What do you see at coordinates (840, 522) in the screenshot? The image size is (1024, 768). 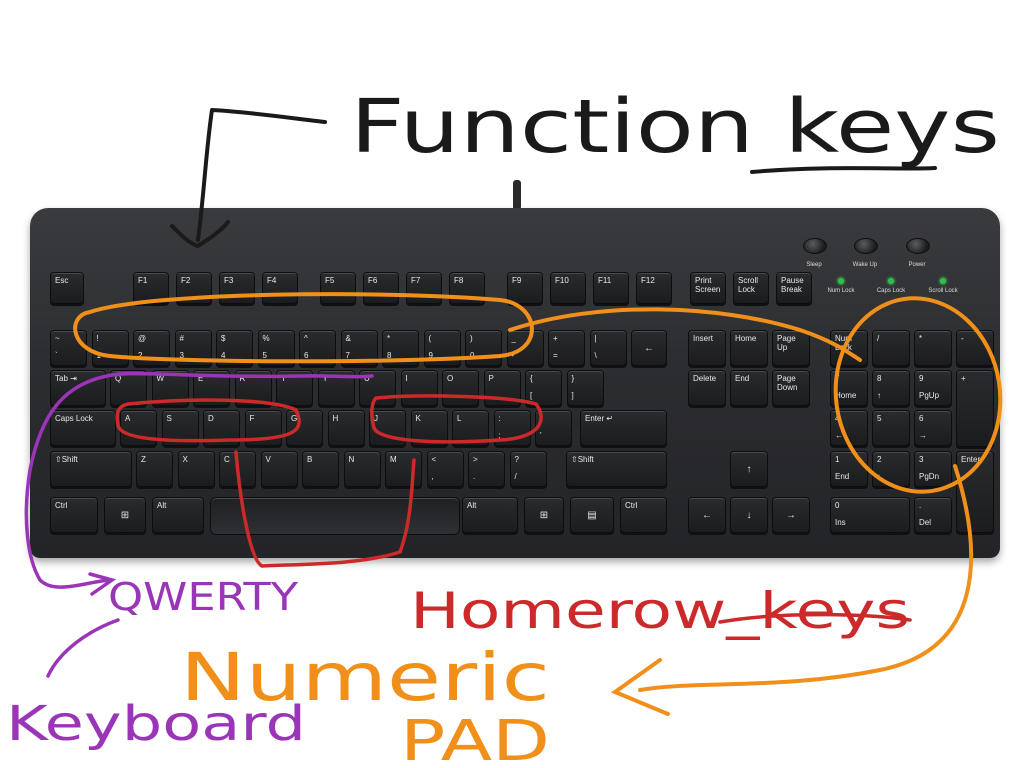 I see `key-num0-sublabel: Ins` at bounding box center [840, 522].